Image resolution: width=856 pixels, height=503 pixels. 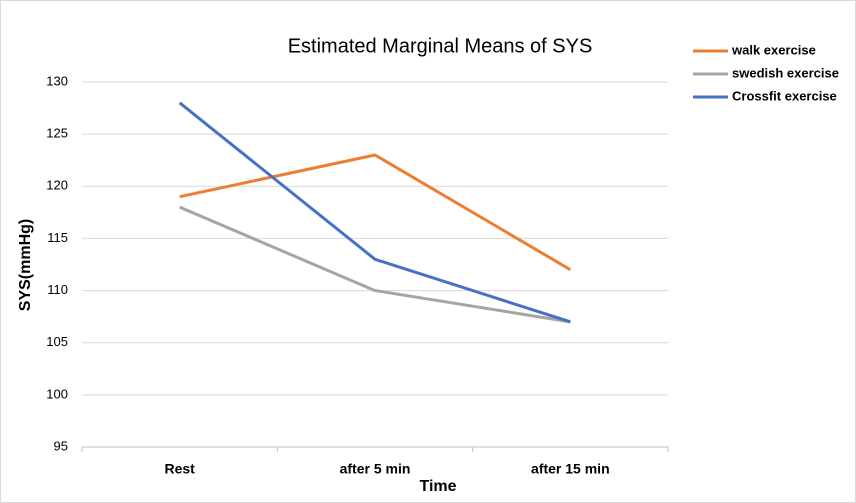 I want to click on legend-label: Crossfit exercise, so click(x=784, y=95).